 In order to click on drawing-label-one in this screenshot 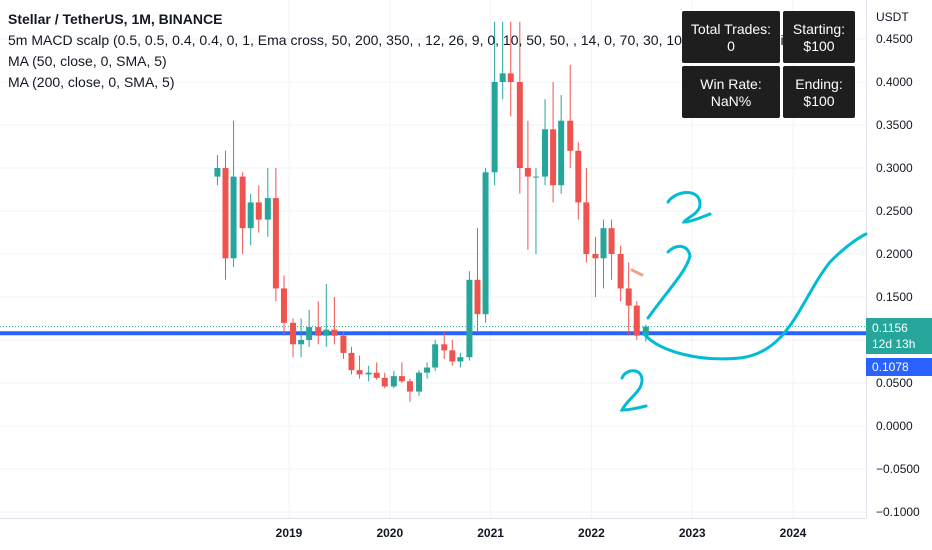, I will do `click(689, 207)`.